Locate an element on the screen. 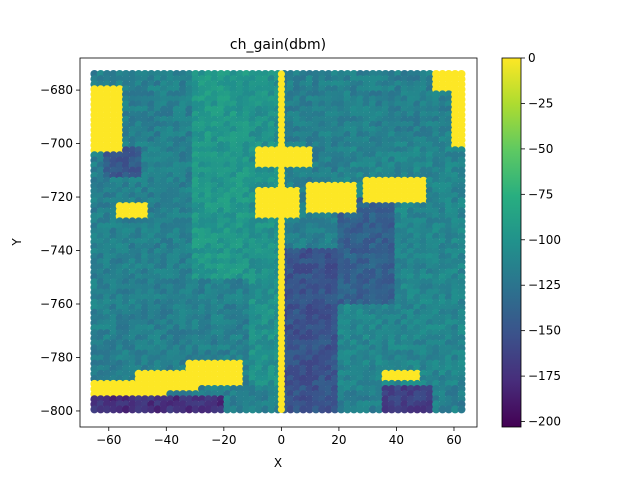 The image size is (640, 480). x-tick-label: −20 is located at coordinates (223, 440).